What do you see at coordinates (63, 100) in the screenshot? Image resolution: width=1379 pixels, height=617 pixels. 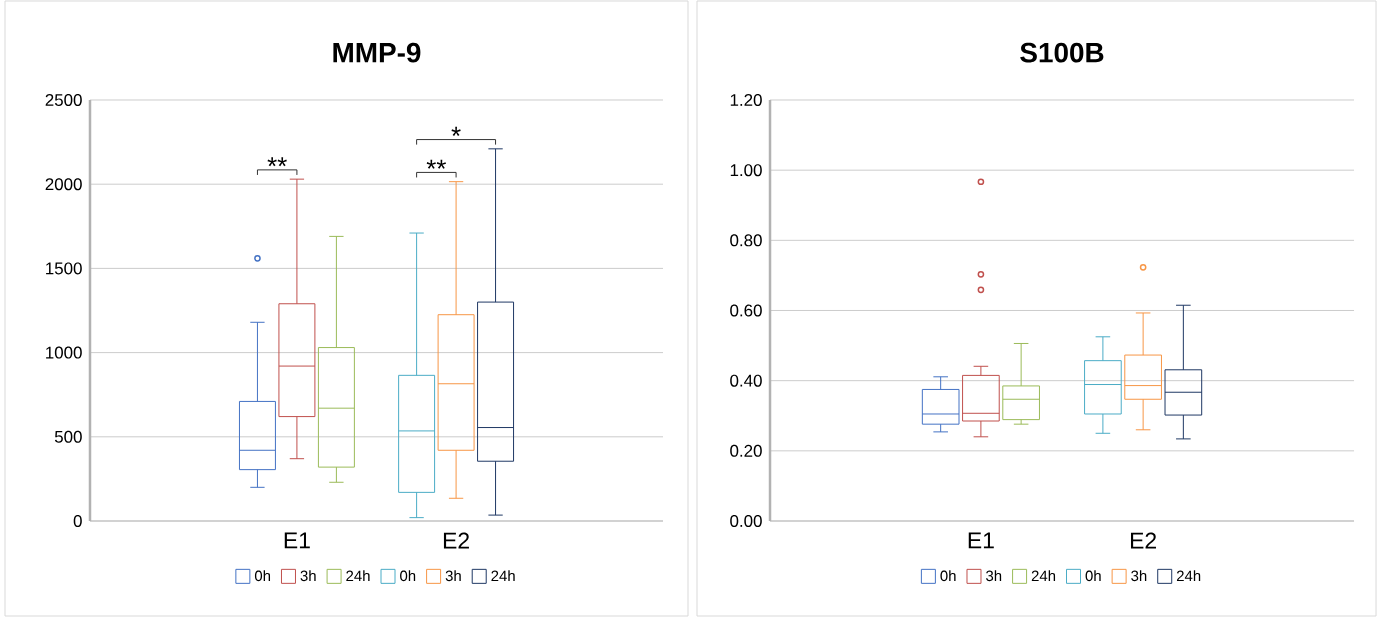 I see `y-tick-label: 2500` at bounding box center [63, 100].